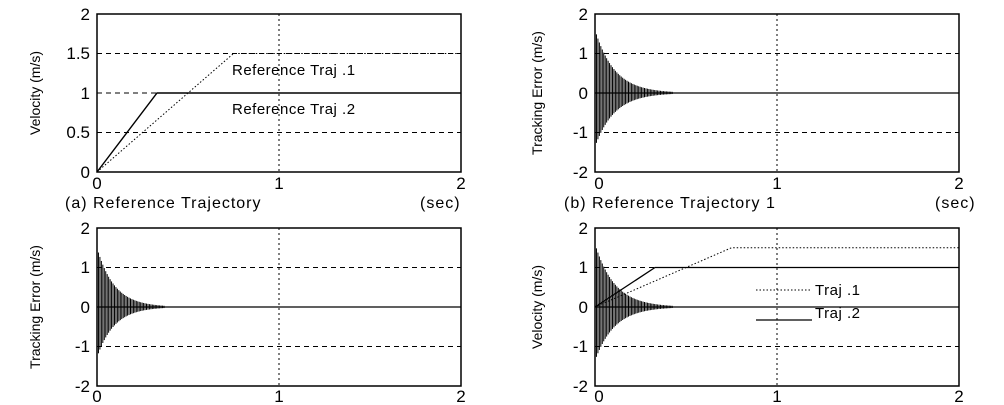  I want to click on panel-caption: (b) Reference Trajectory 1, so click(670, 203).